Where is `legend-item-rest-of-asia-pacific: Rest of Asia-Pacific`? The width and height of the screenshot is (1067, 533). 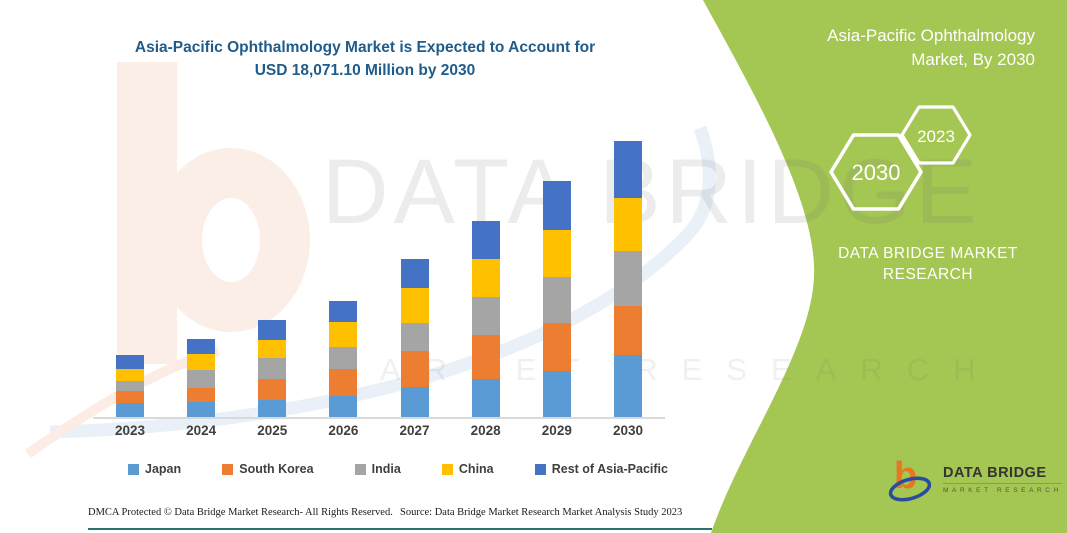 legend-item-rest-of-asia-pacific: Rest of Asia-Pacific is located at coordinates (601, 469).